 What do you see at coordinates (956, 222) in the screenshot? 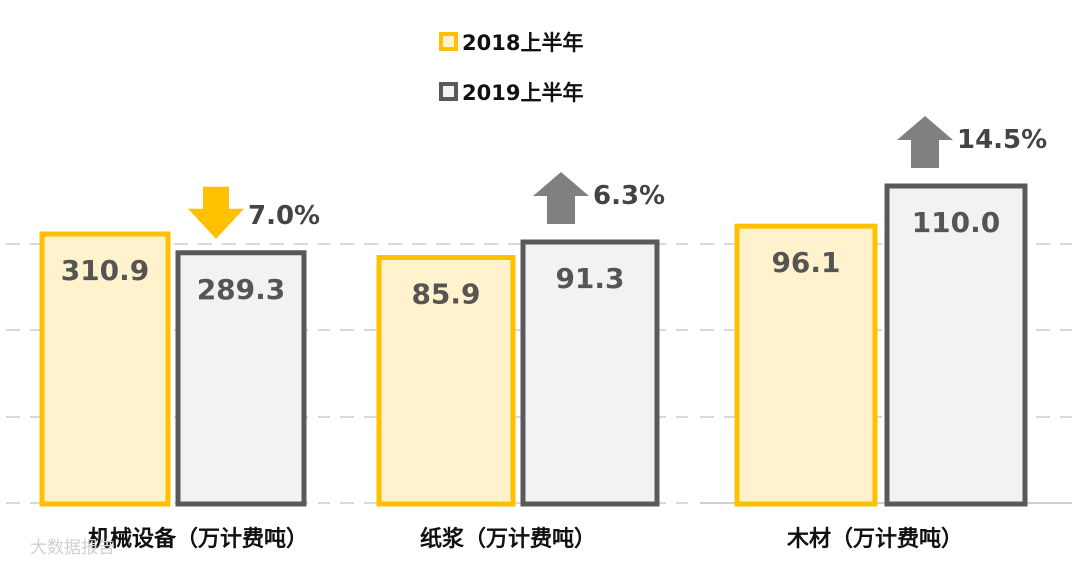
I see `value-label: 110.0` at bounding box center [956, 222].